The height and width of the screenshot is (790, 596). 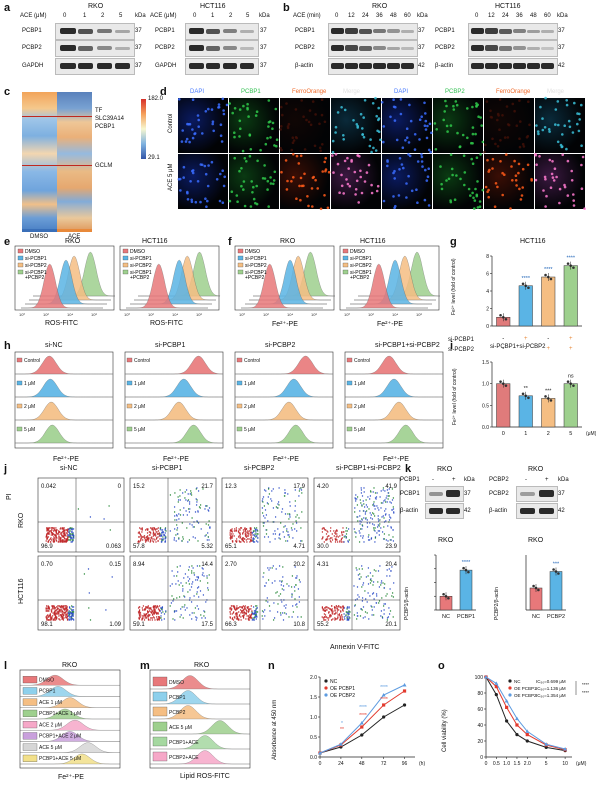 I want to click on significance: **, so click(x=342, y=730).